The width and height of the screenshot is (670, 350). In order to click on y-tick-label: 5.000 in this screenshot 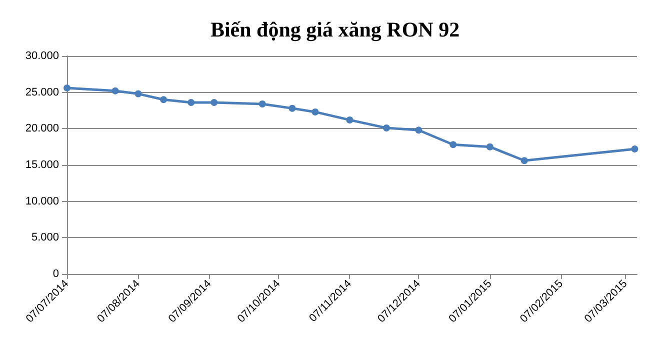, I will do `click(45, 238)`.